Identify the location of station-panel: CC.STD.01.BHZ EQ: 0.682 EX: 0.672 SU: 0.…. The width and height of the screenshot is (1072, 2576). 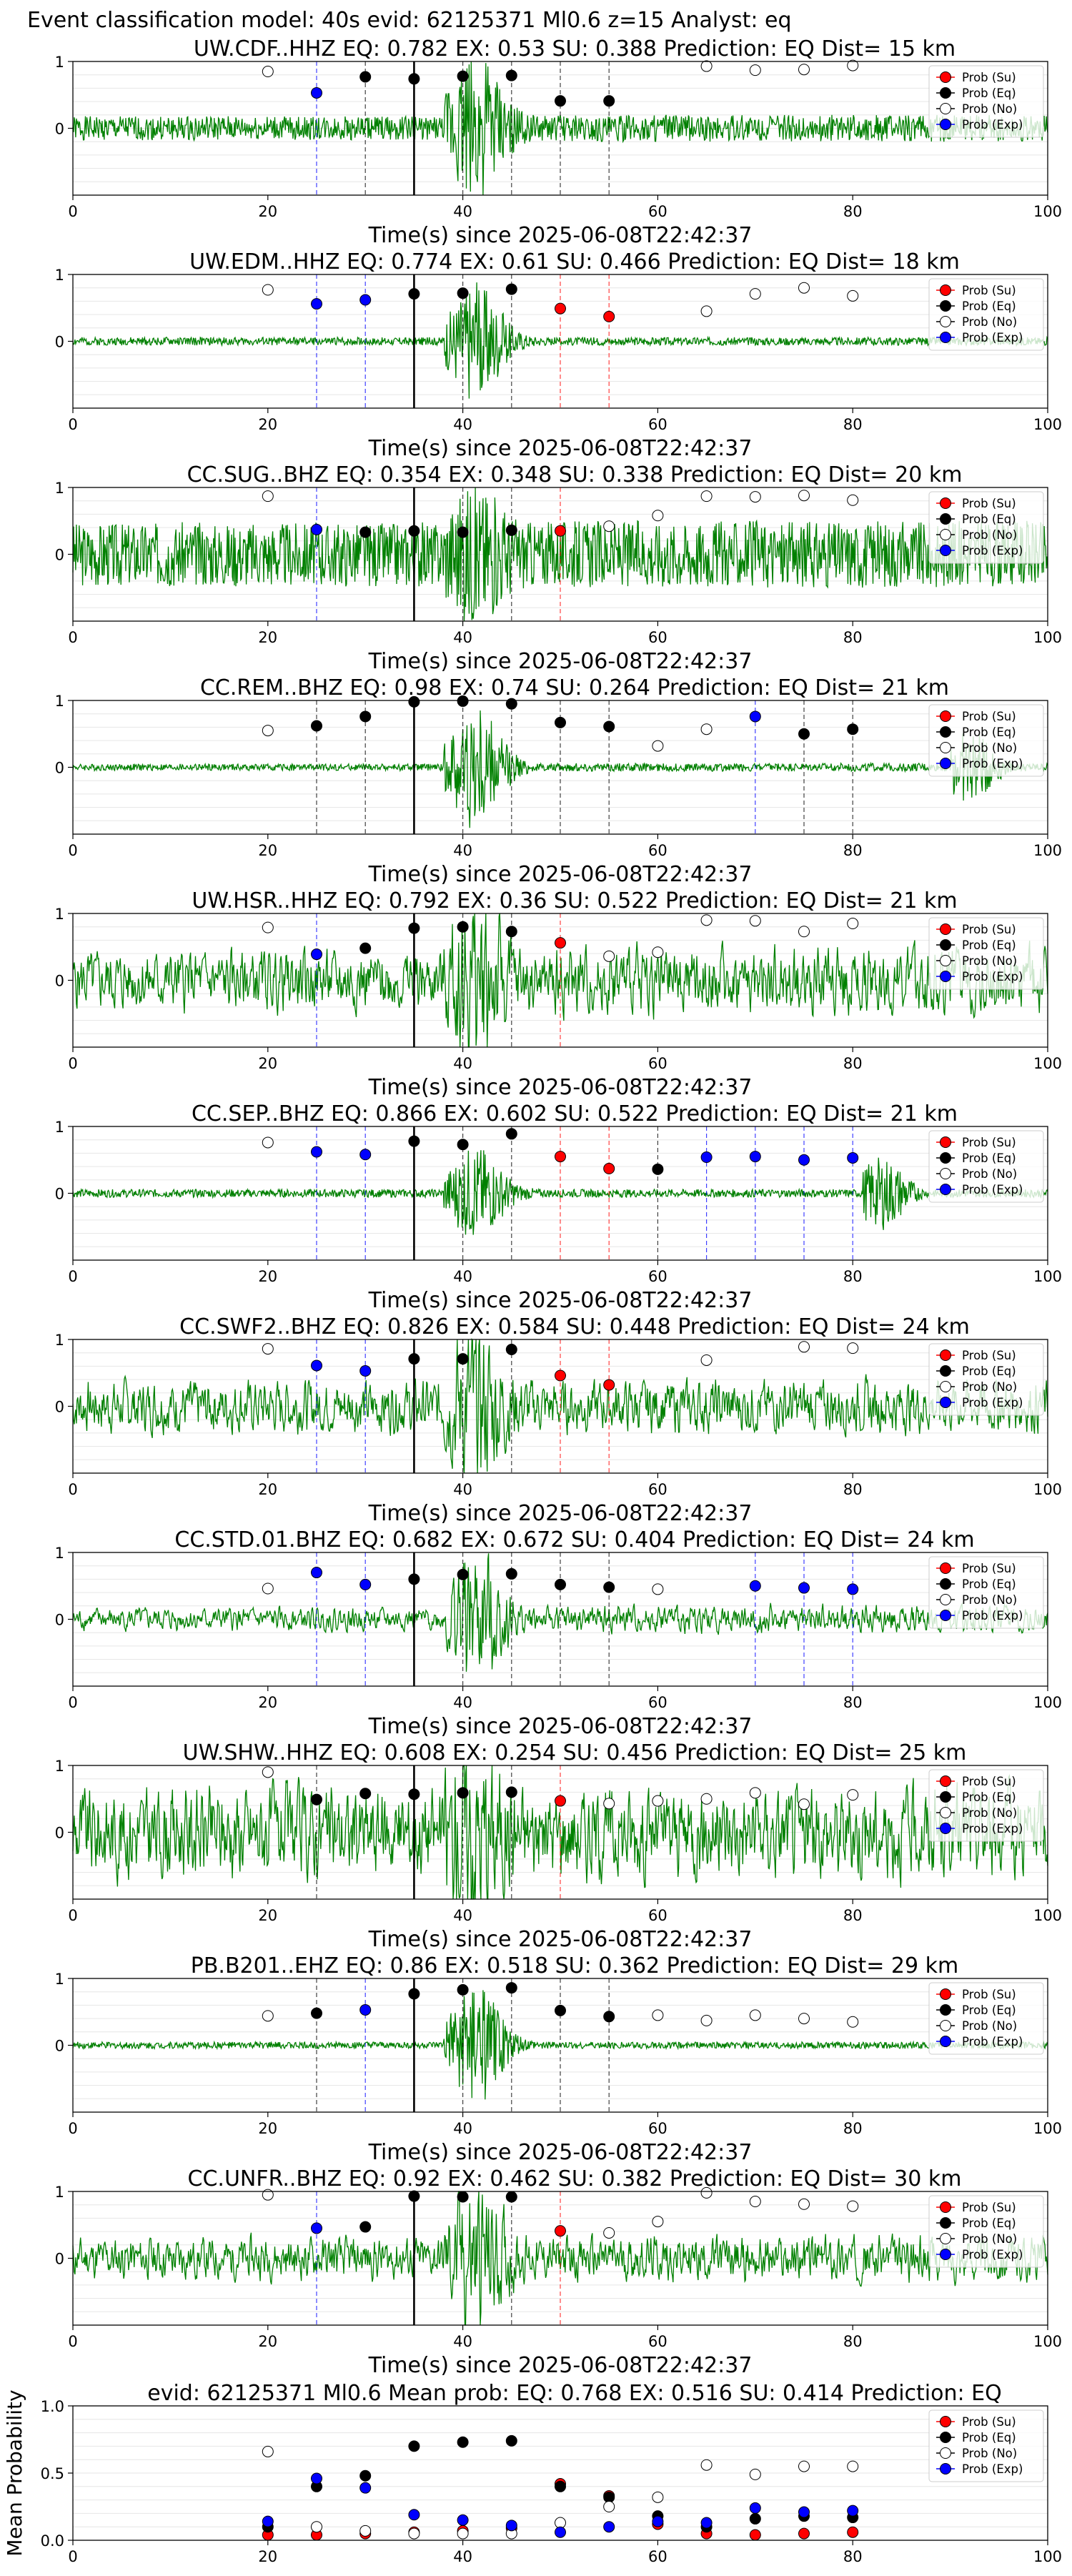
(558, 1633).